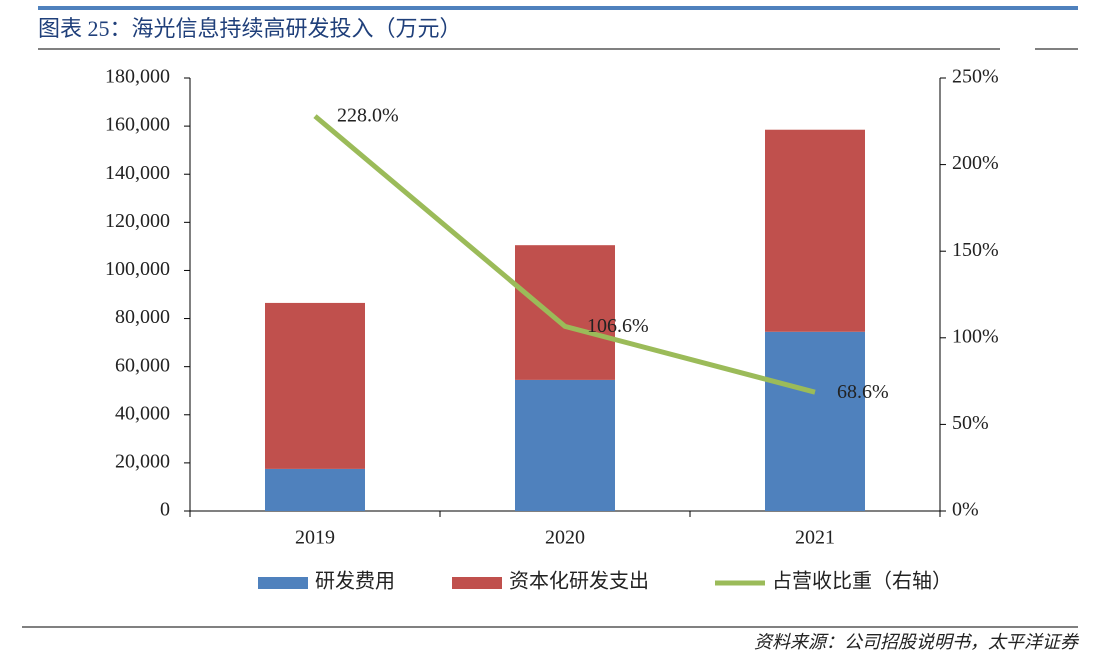  Describe the element at coordinates (863, 392) in the screenshot. I see `data-label: 68.6%` at that location.